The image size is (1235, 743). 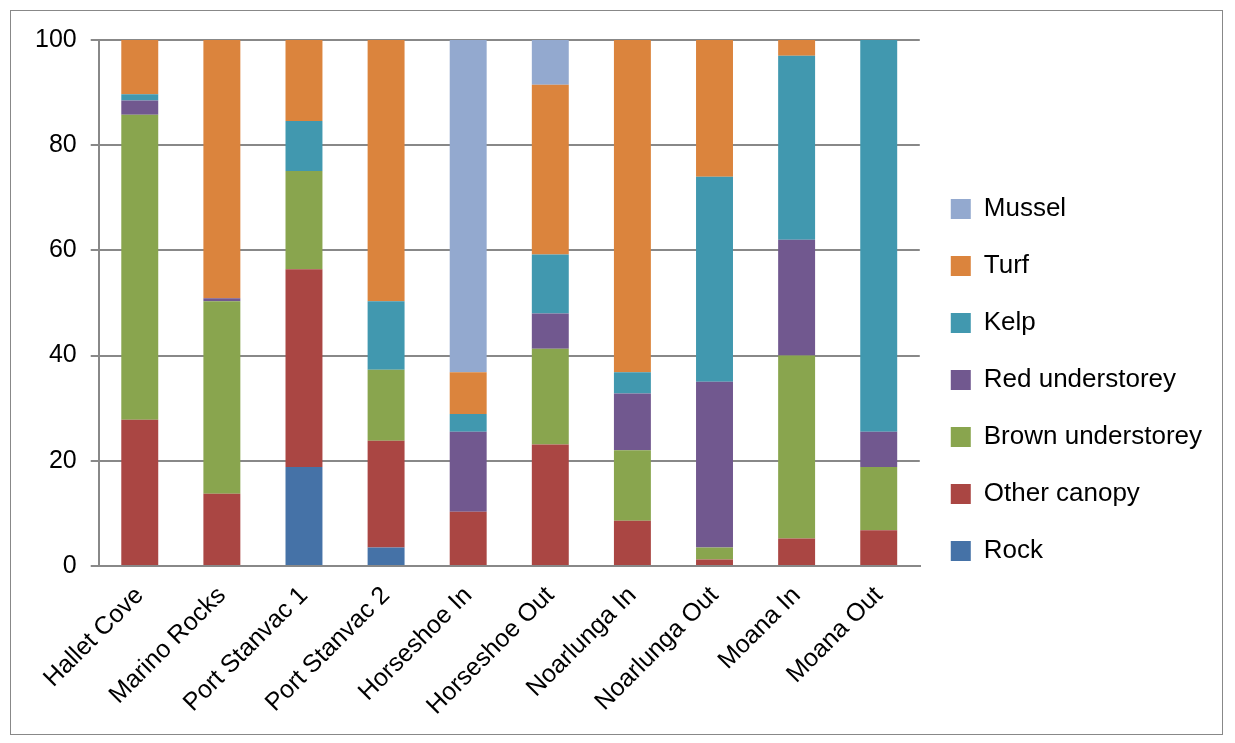 I want to click on y-tick-label: 100, so click(x=55, y=37).